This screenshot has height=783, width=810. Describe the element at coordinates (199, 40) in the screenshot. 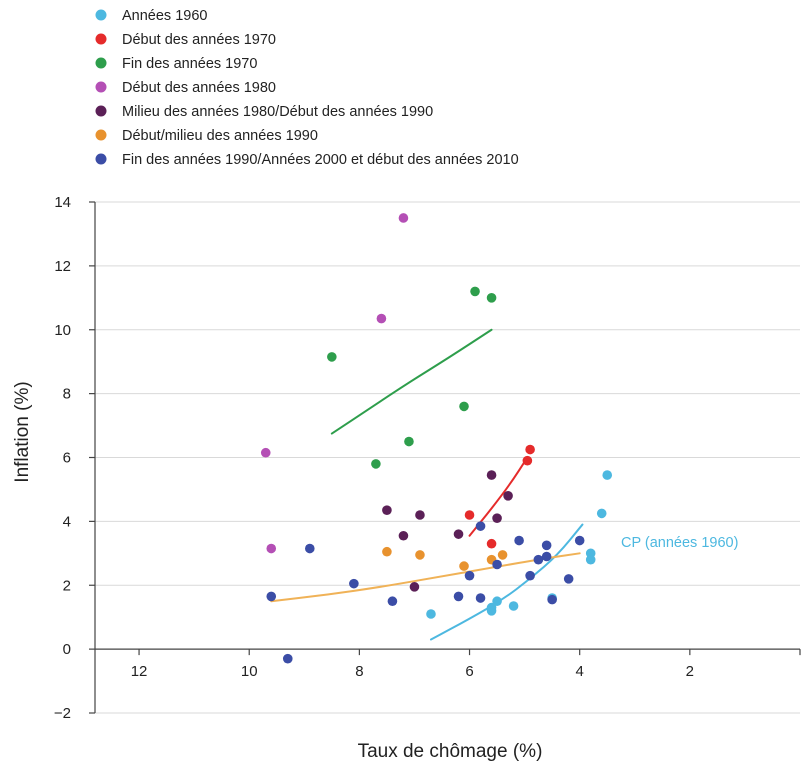

I see `legend-label-debut-des-annees-1970: Début des années 1970` at that location.